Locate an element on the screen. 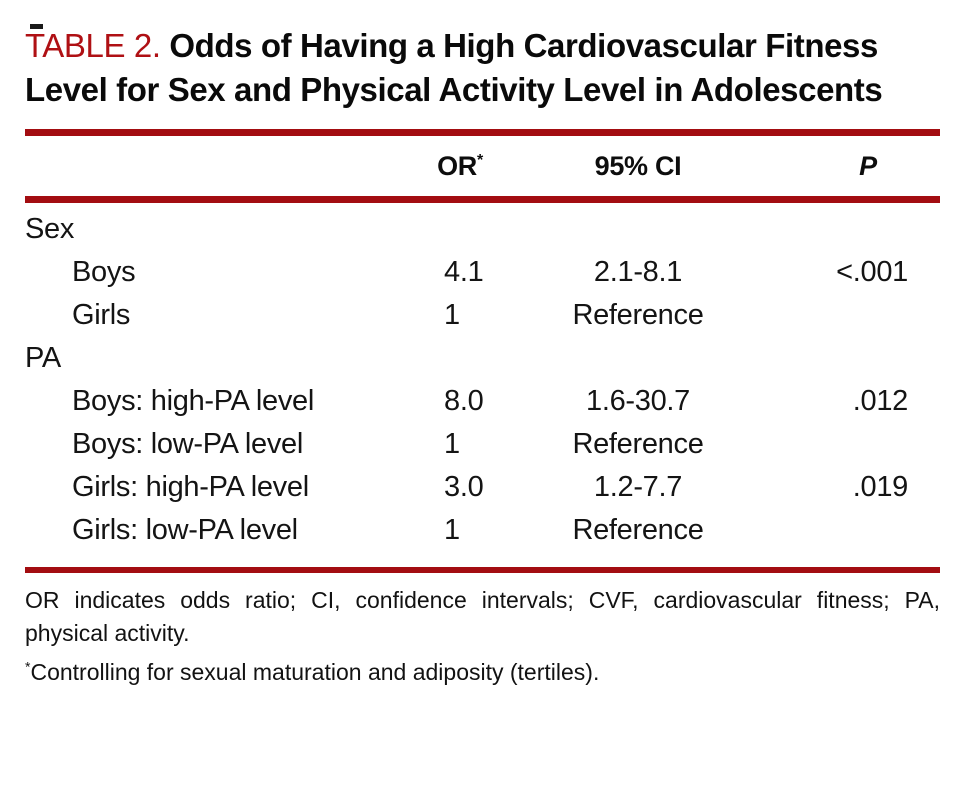 This screenshot has width=967, height=786. table-number-label: TABLE 2. is located at coordinates (93, 45).